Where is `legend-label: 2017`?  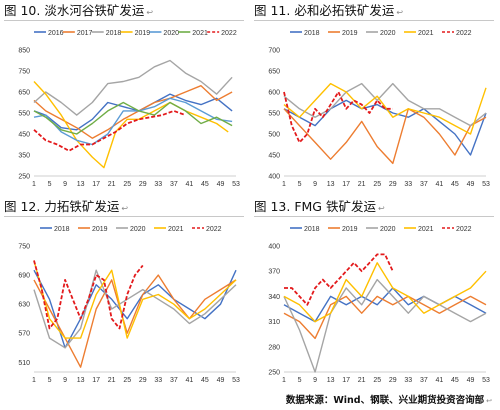
legend-label: 2017 is located at coordinates (85, 33).